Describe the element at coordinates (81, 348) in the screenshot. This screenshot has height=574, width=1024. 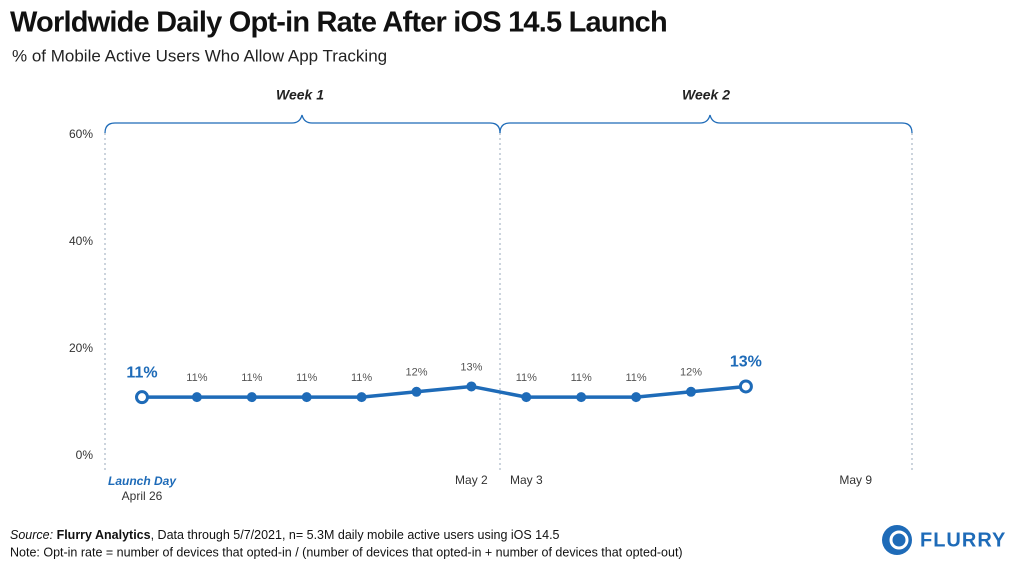
I see `y-tick-label: 20%` at that location.